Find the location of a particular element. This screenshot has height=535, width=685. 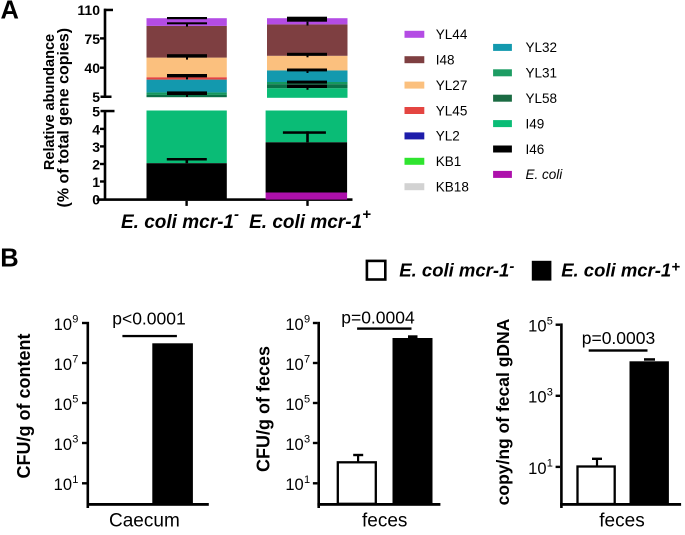

svg-text: 4 is located at coordinates (96, 129).